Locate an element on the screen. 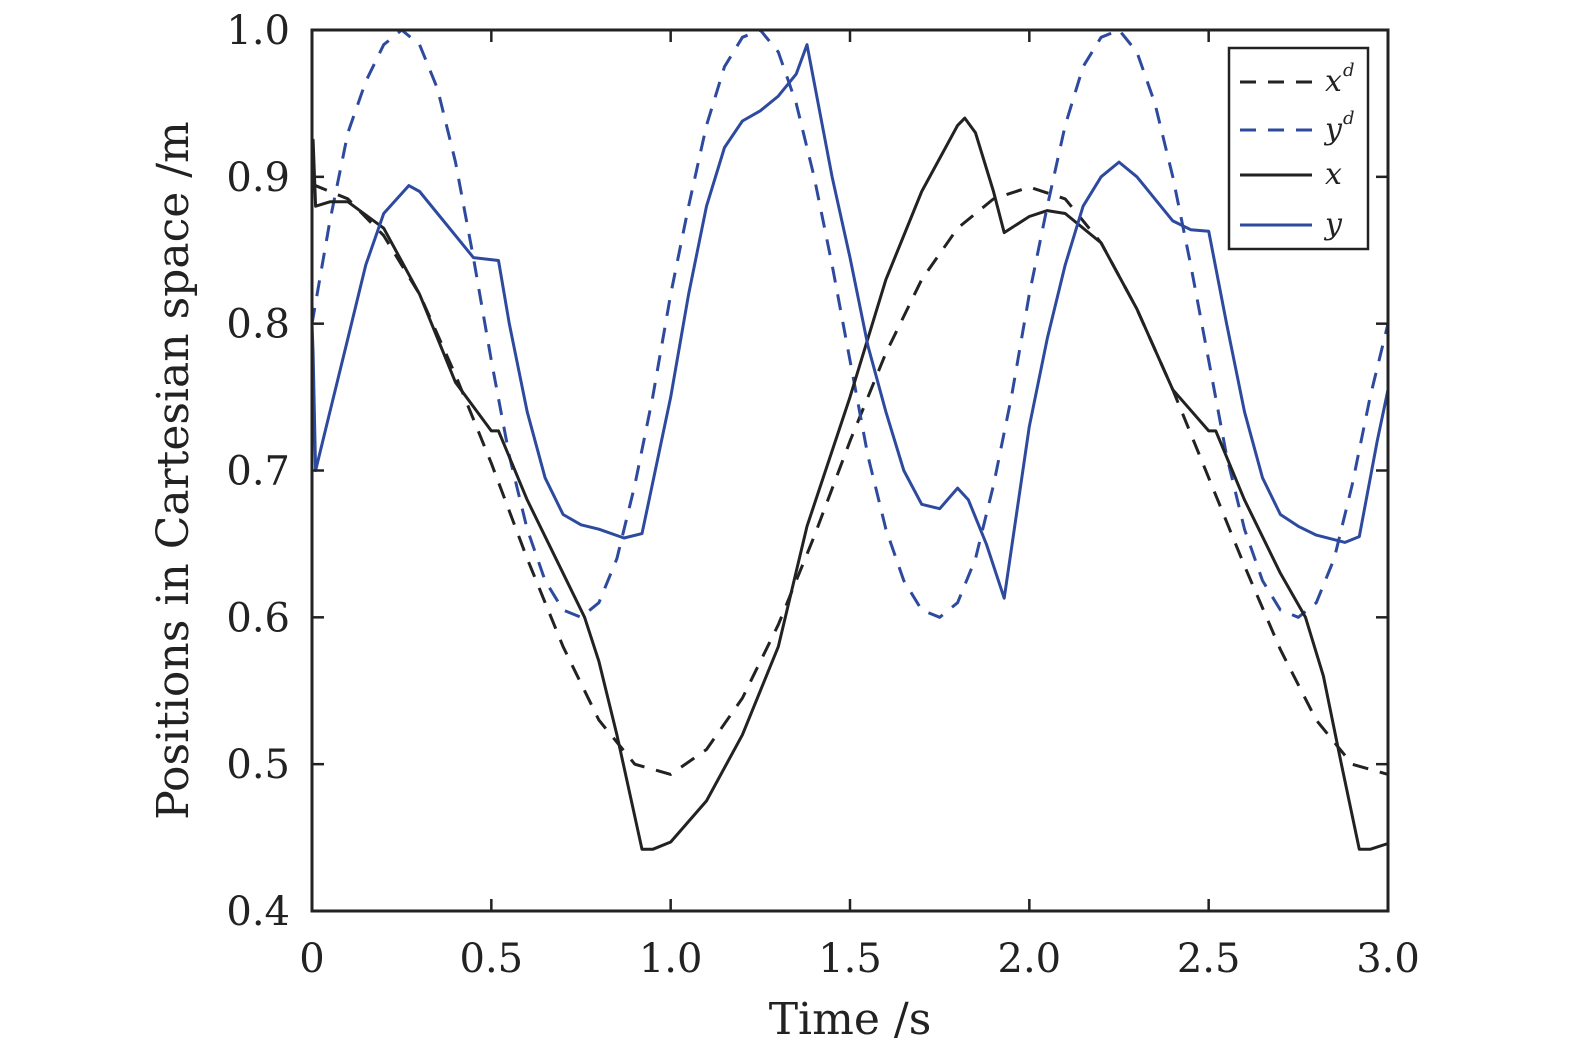  y-tick-label: 0.5 is located at coordinates (258, 765).